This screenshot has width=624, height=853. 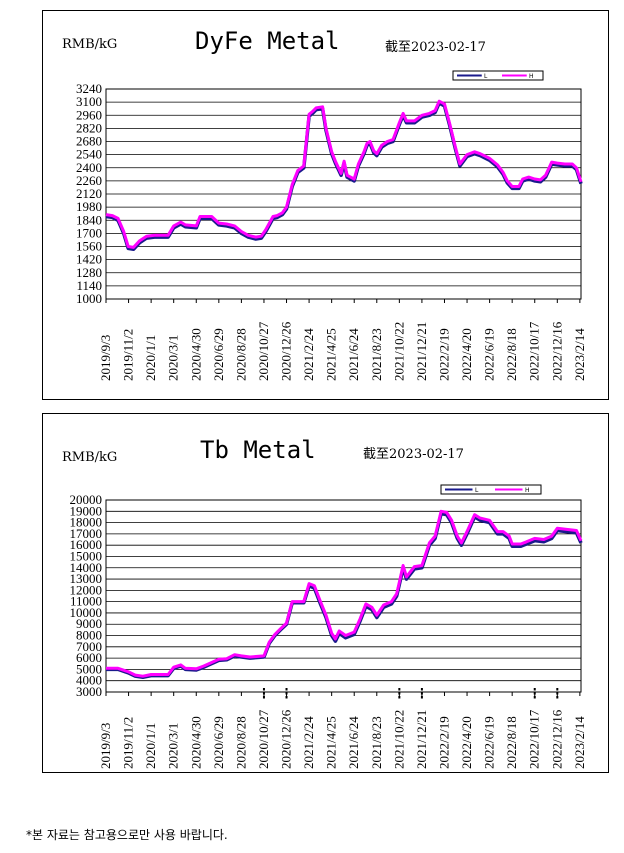 I want to click on dyfe-series-H-line, so click(x=344, y=174).